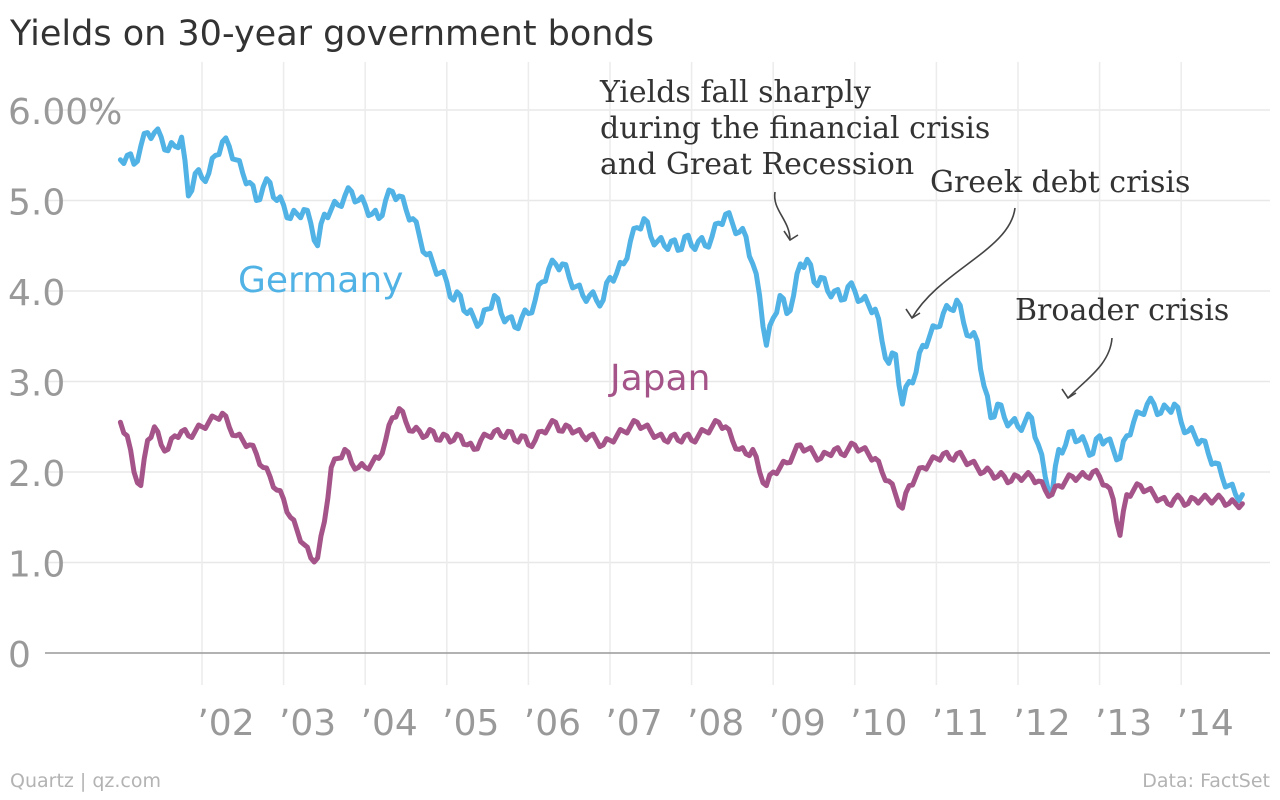 This screenshot has height=800, width=1280. What do you see at coordinates (757, 164) in the screenshot?
I see `annotation-text: and Great Recession` at bounding box center [757, 164].